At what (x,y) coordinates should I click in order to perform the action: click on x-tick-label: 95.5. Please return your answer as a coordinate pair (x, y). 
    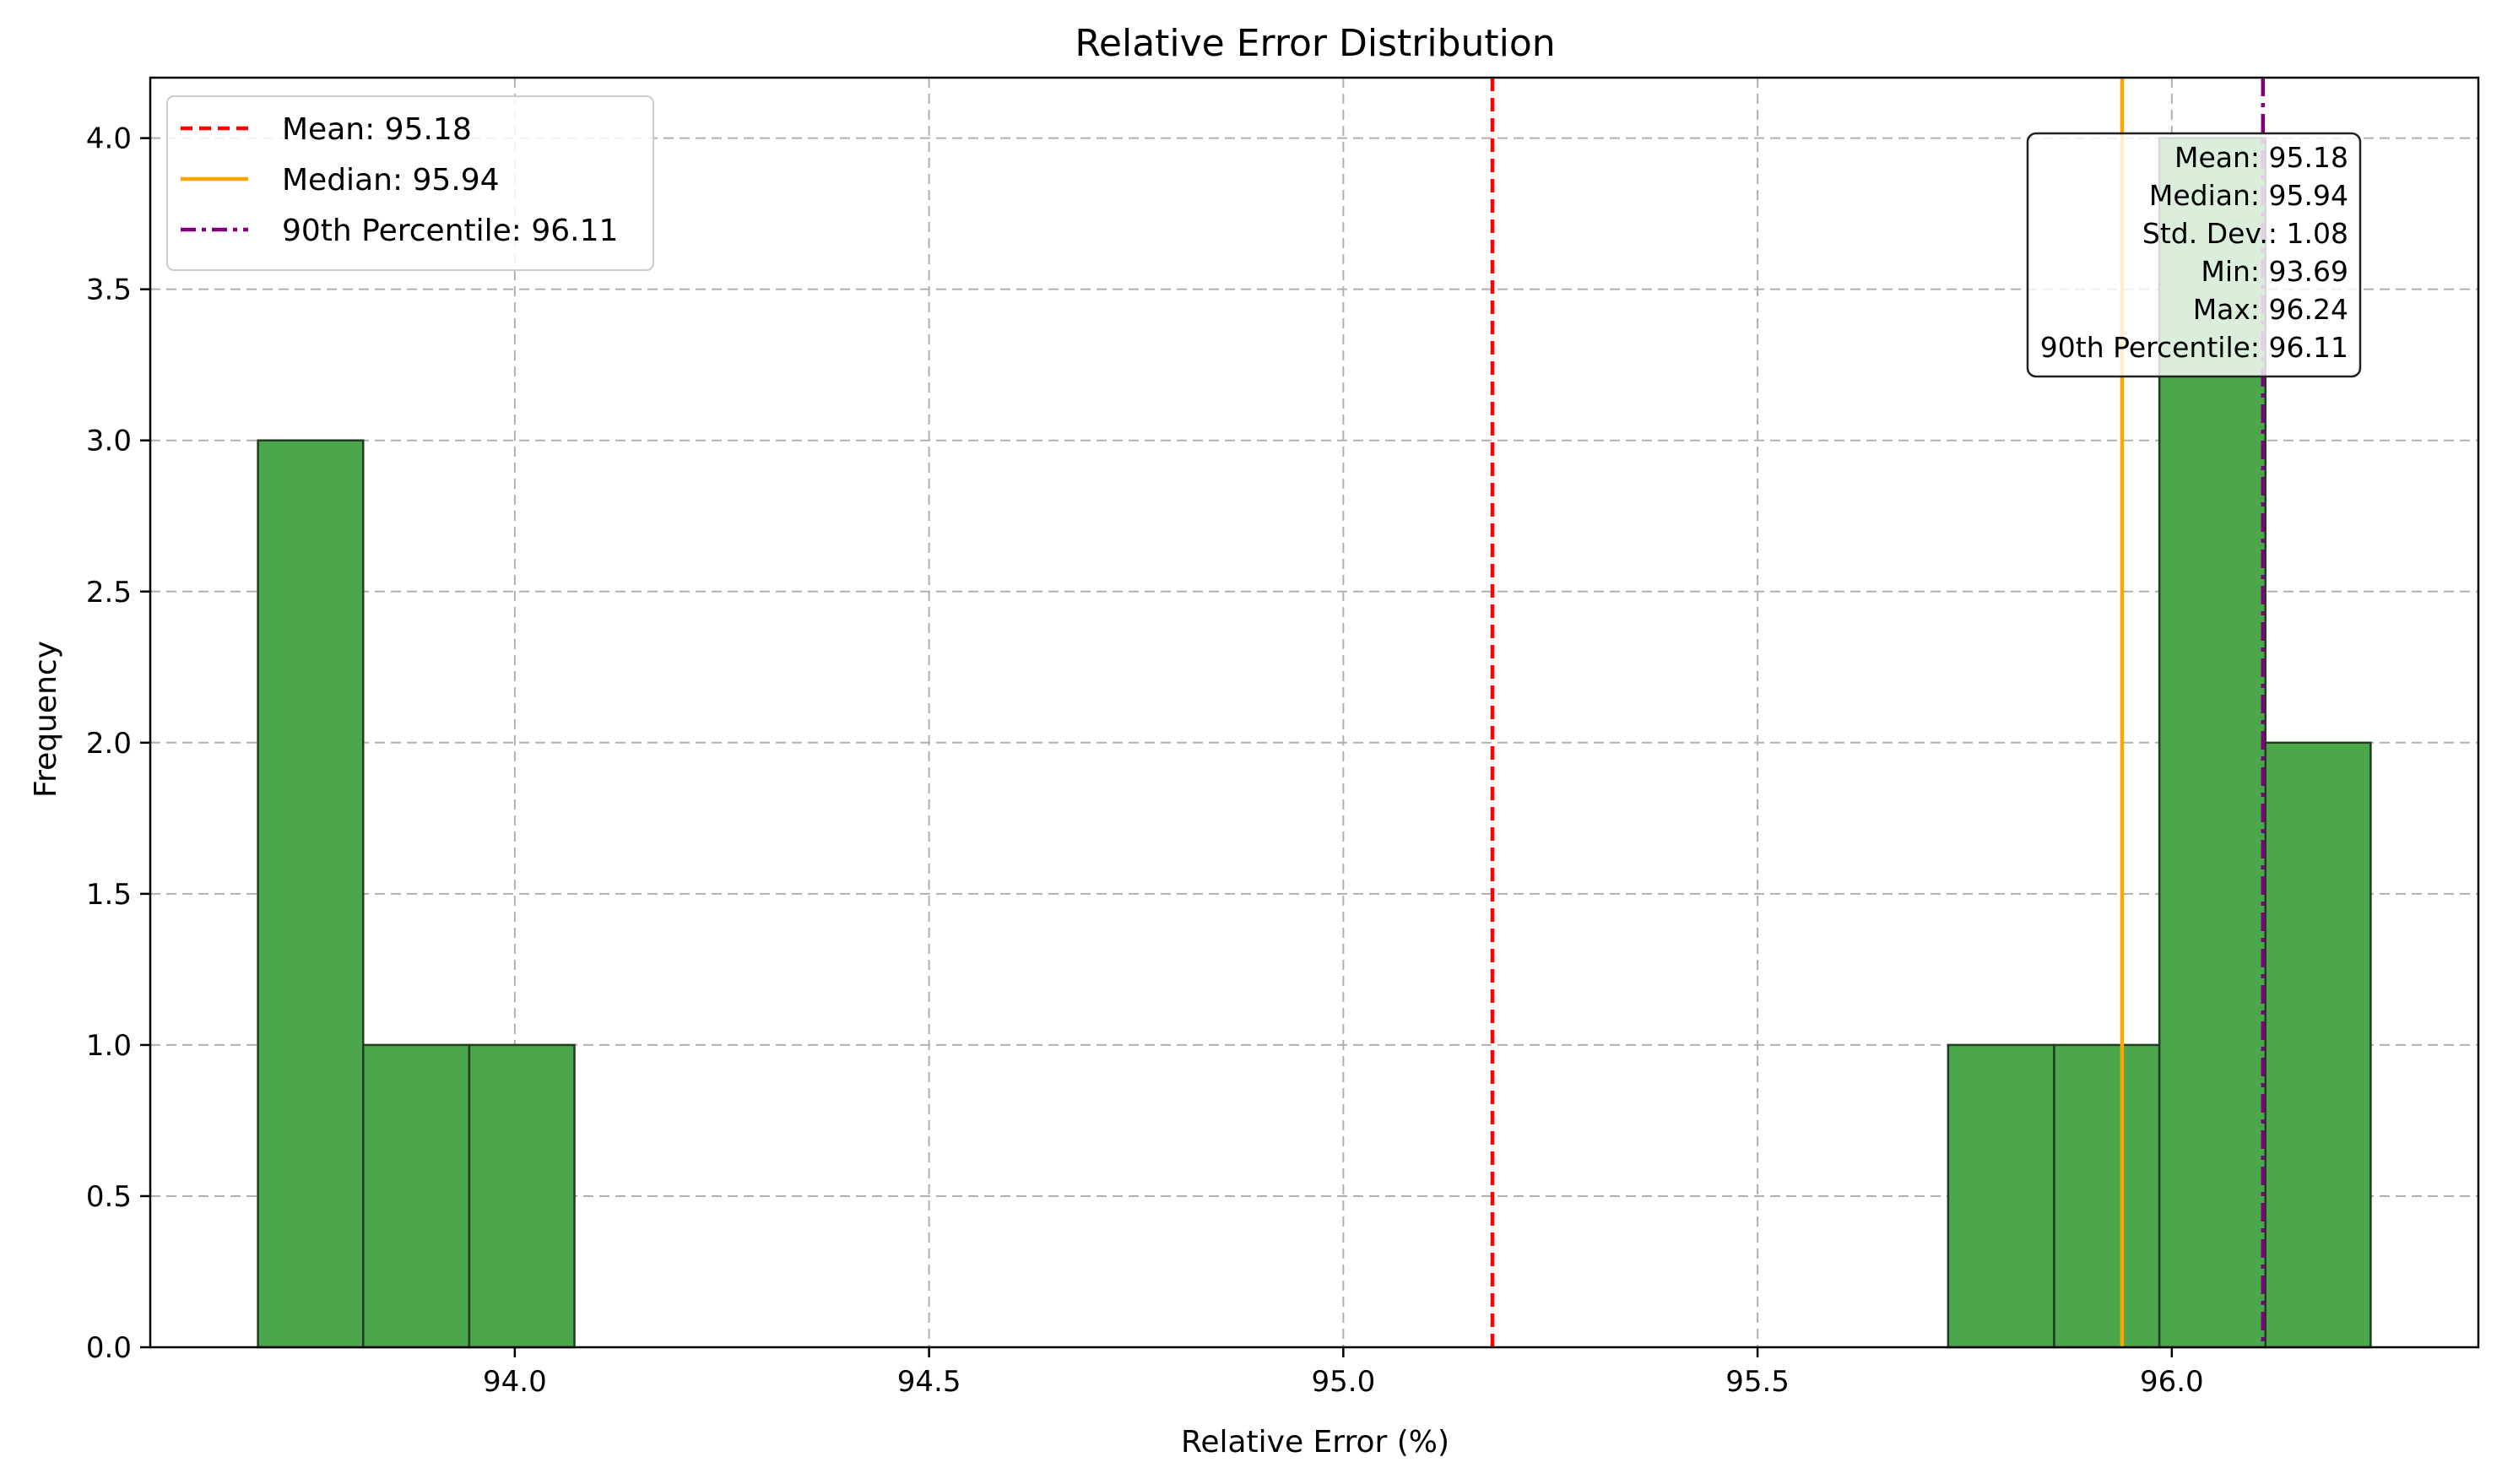
    Looking at the image, I should click on (1757, 1382).